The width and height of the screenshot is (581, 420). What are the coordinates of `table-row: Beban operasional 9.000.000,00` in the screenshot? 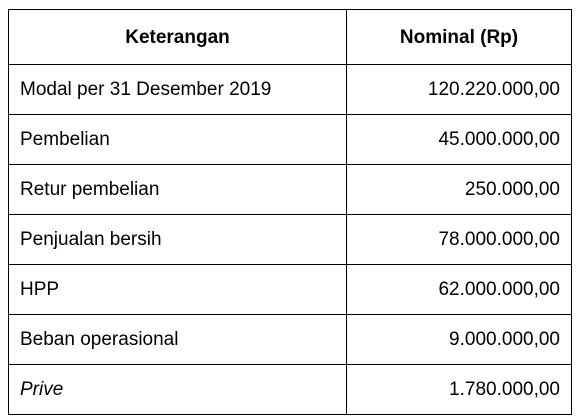 It's located at (290, 339).